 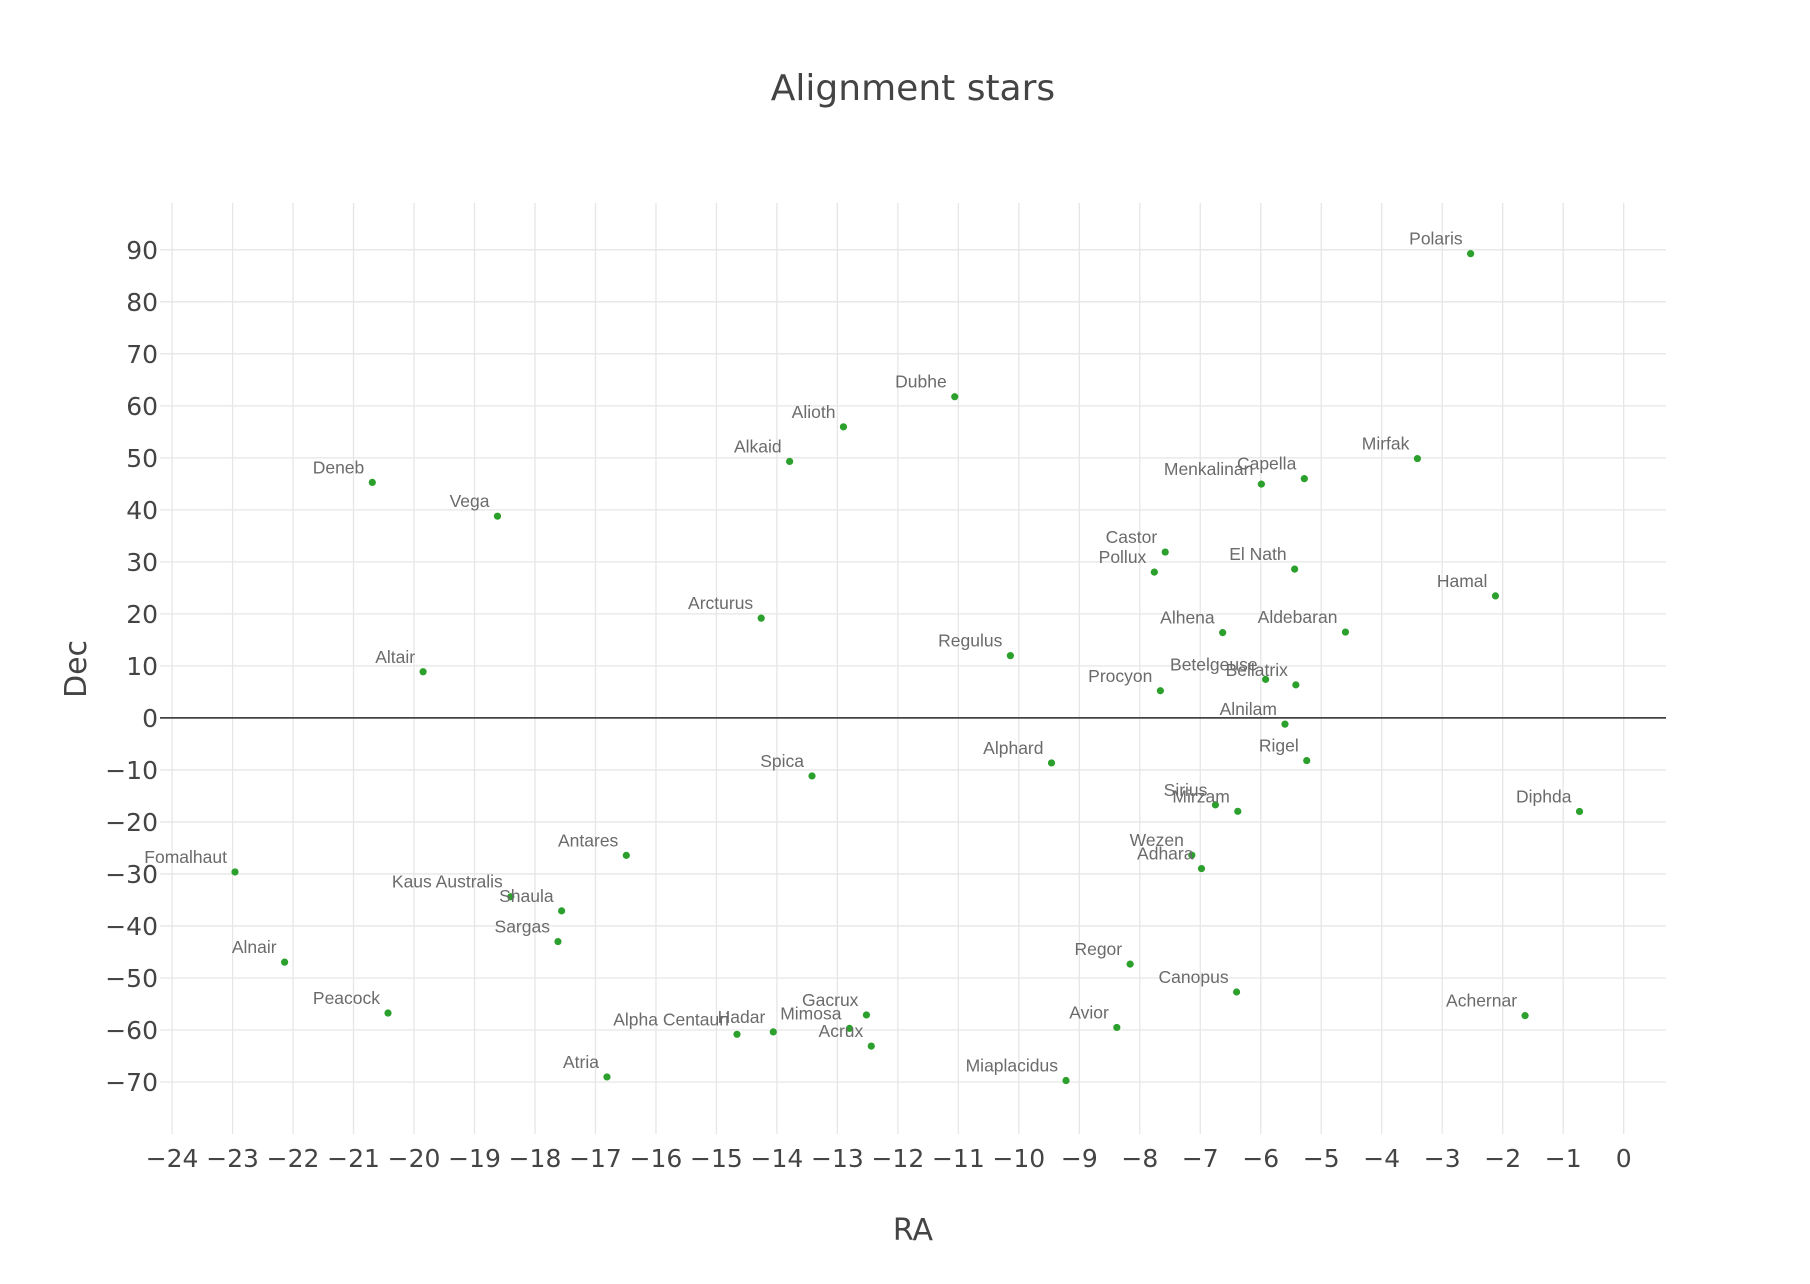 I want to click on y-tick-label: 70, so click(x=142, y=354).